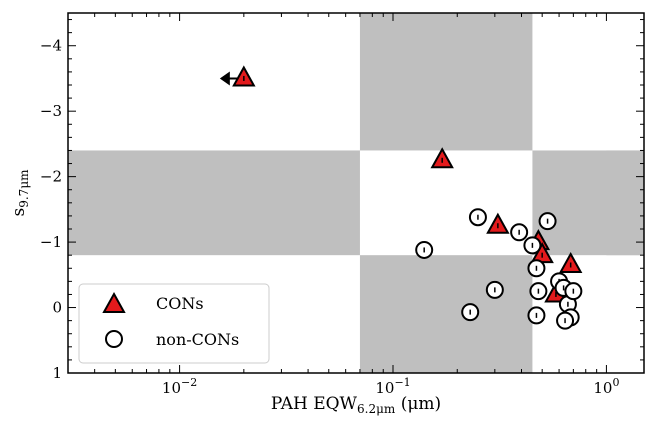 Image resolution: width=662 pixels, height=421 pixels. I want to click on y-tick-label: 0, so click(57, 308).